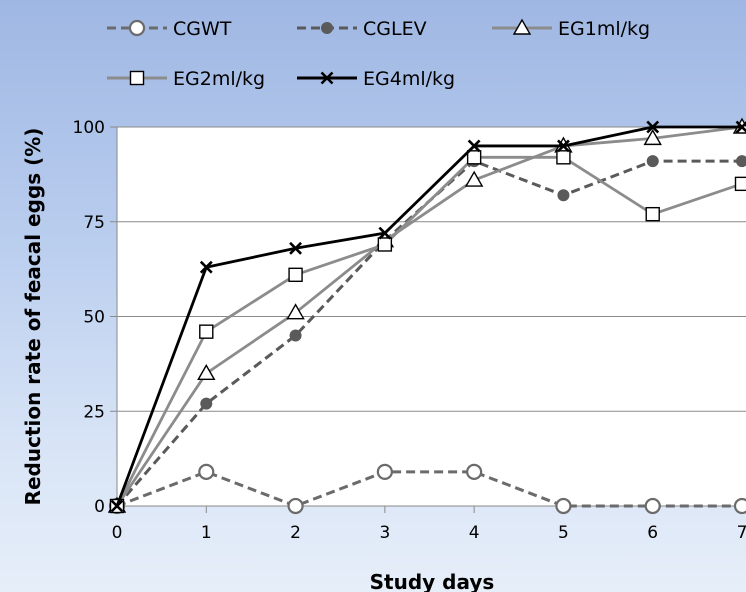 Image resolution: width=746 pixels, height=592 pixels. What do you see at coordinates (432, 581) in the screenshot?
I see `x-axis-title: Study days` at bounding box center [432, 581].